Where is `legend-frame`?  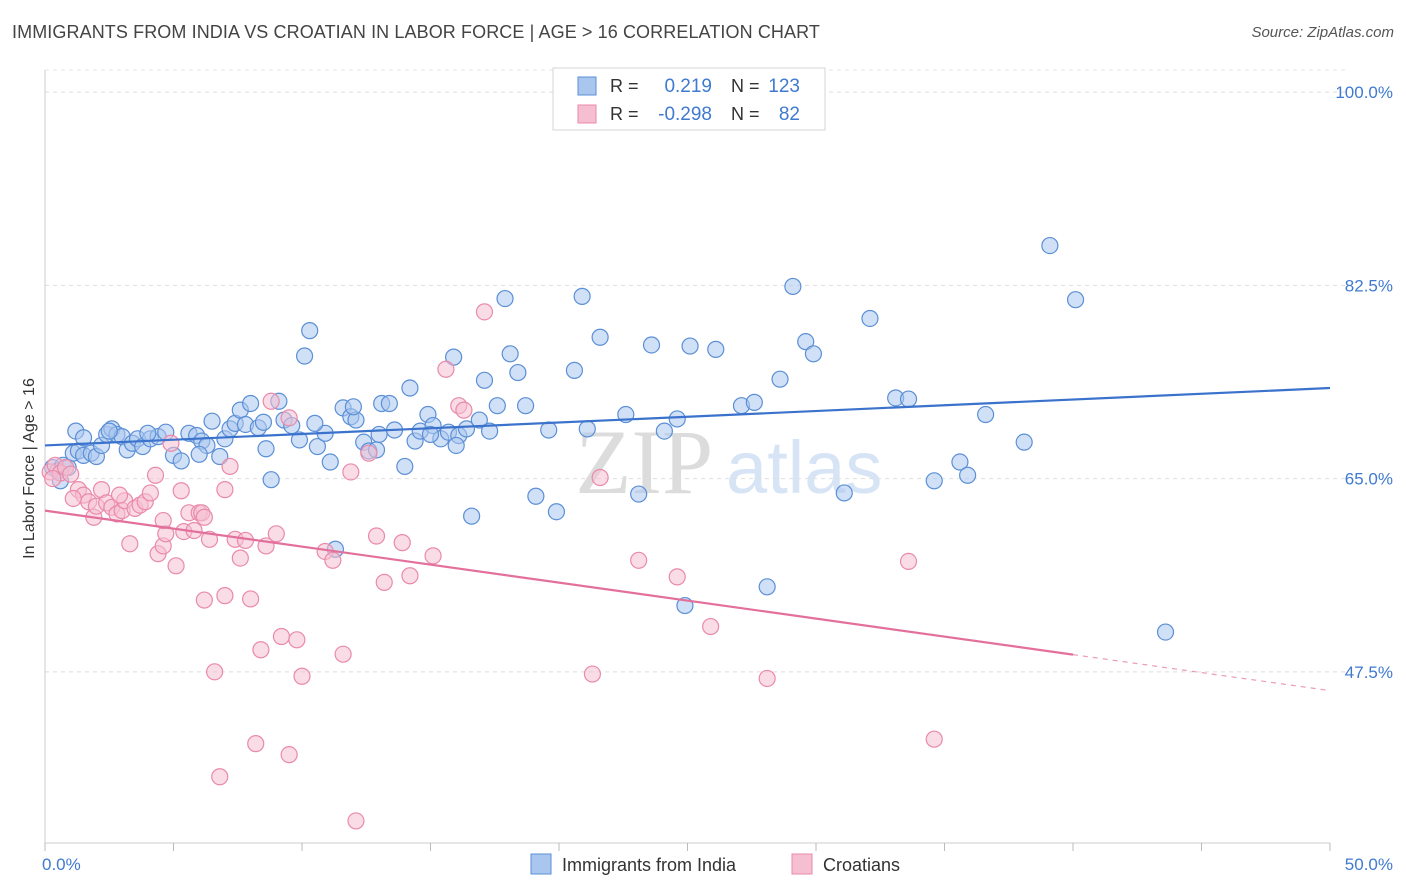 legend-frame is located at coordinates (689, 99).